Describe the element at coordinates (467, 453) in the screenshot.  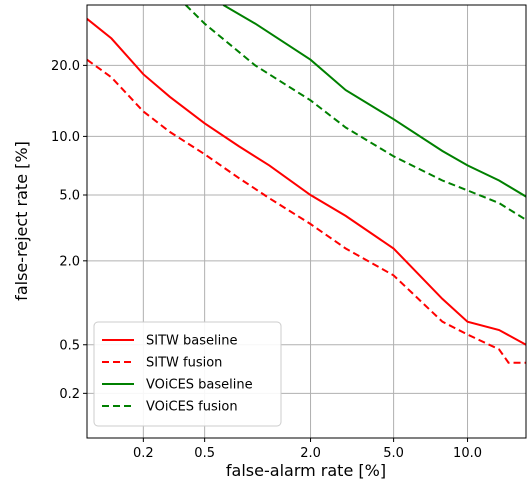
I see `x-tick-label: 10.0` at that location.